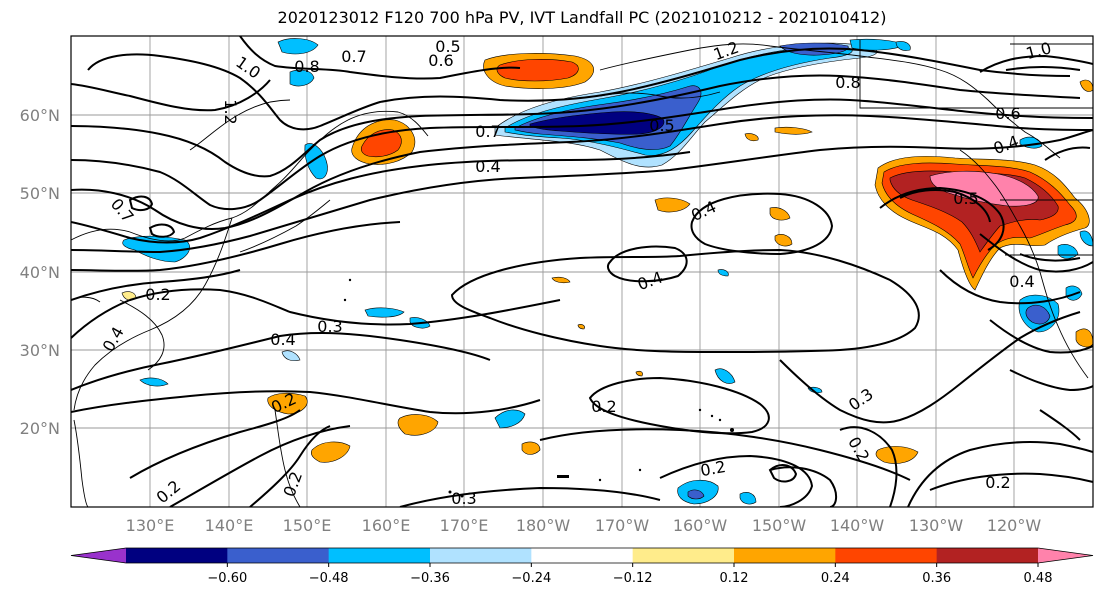 This screenshot has width=1105, height=601. Describe the element at coordinates (150, 525) in the screenshot. I see `lon-label: 130°E` at that location.